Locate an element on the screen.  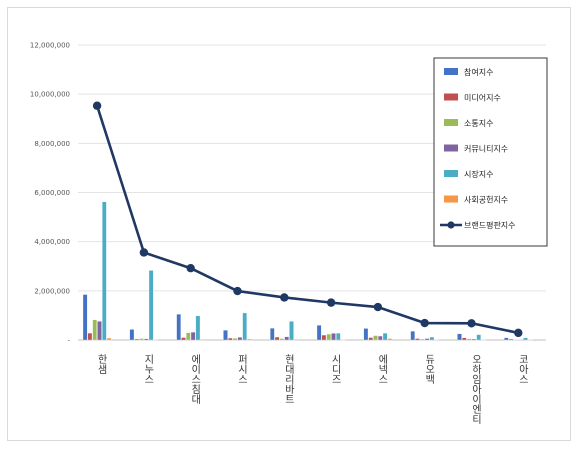
legend-marker is located at coordinates (451, 225).